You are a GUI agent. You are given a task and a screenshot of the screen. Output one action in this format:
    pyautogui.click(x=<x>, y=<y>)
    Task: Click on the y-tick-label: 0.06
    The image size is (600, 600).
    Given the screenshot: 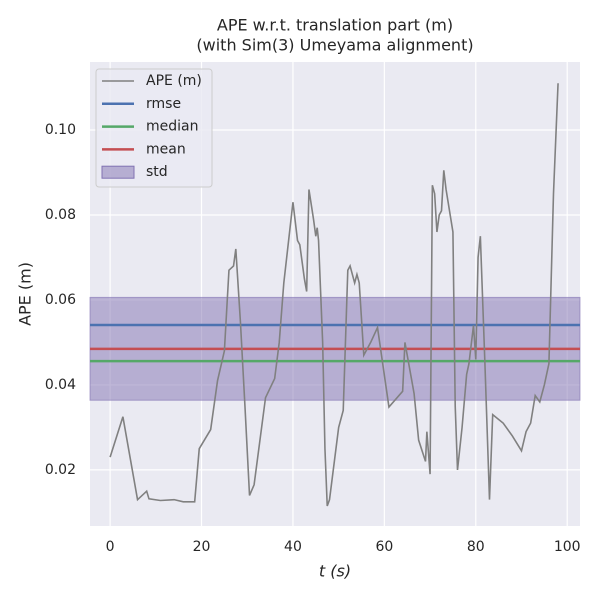 What is the action you would take?
    pyautogui.click(x=60, y=300)
    